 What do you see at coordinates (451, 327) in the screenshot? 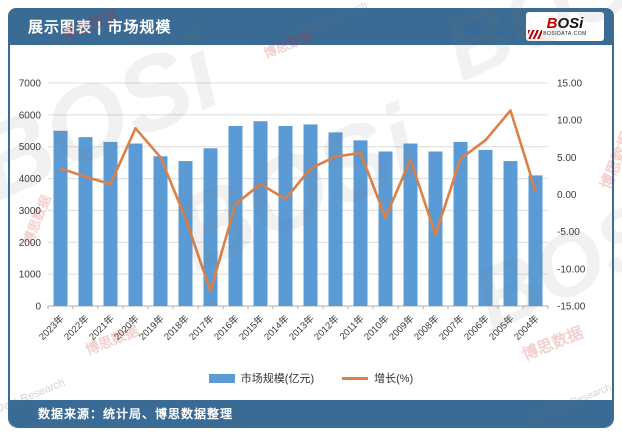
I see `svg-text: 2007年` at bounding box center [451, 327].